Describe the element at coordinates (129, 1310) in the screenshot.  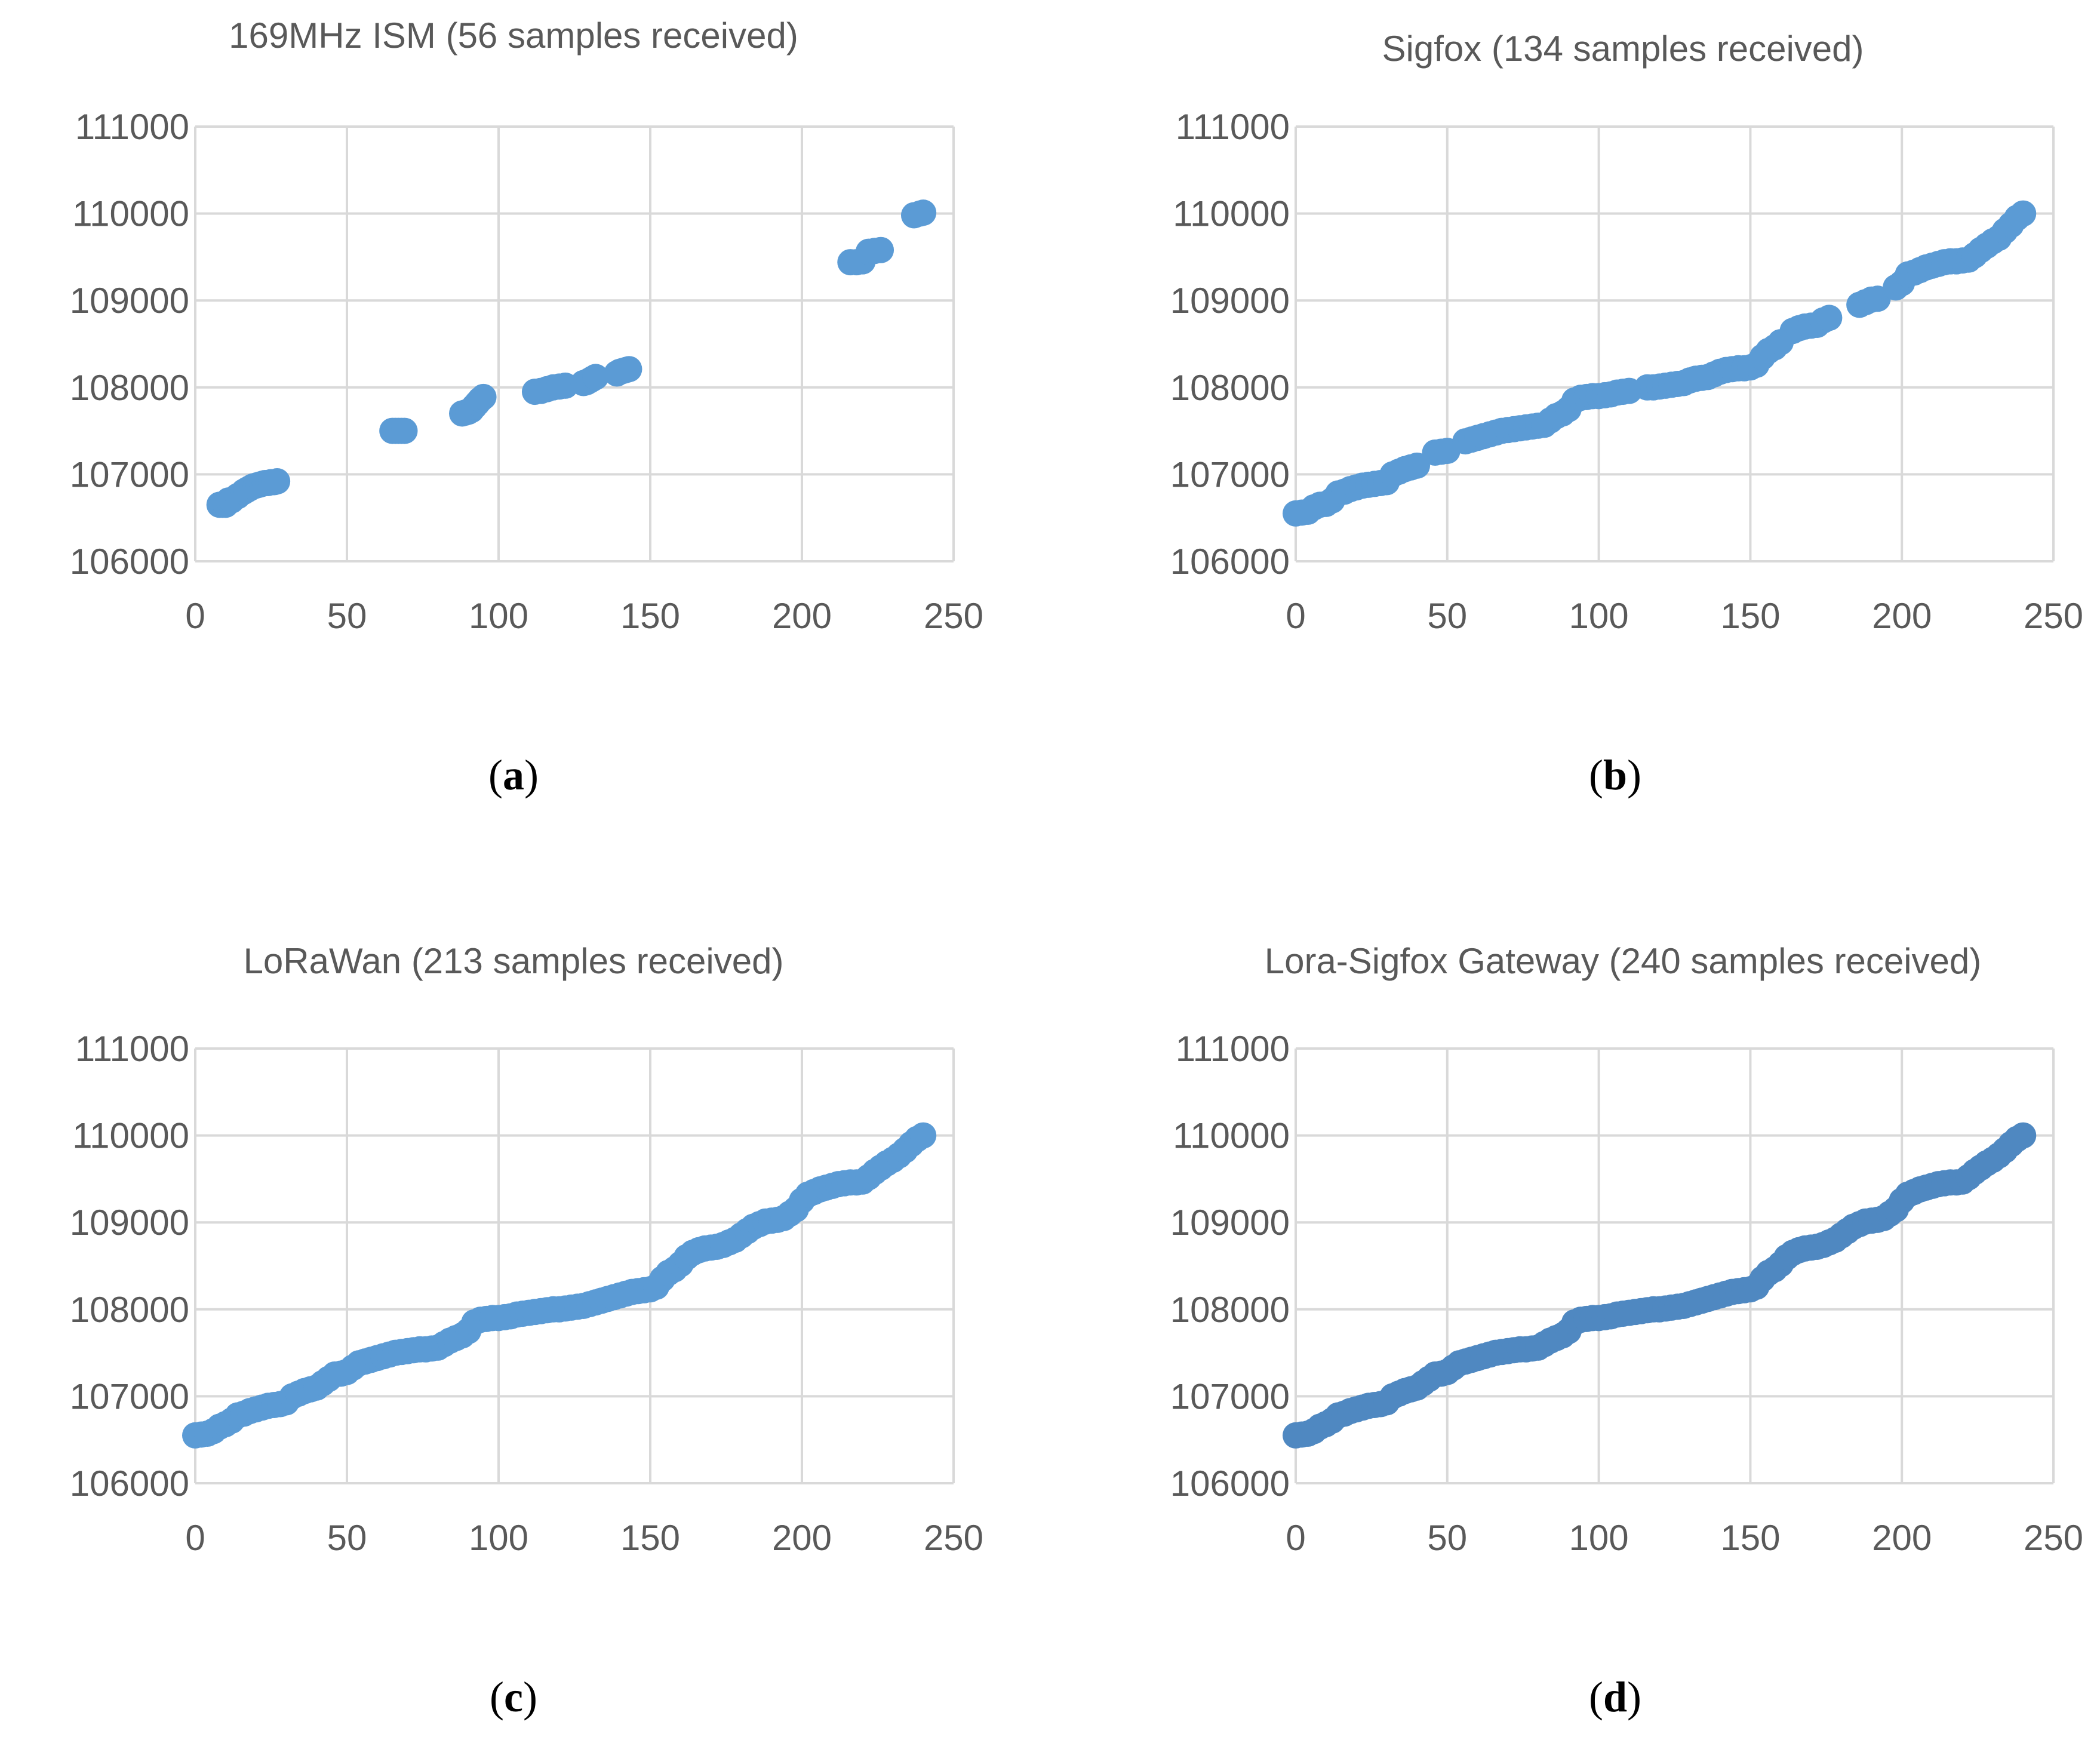
I see `y-tick-label-c: 108000` at that location.